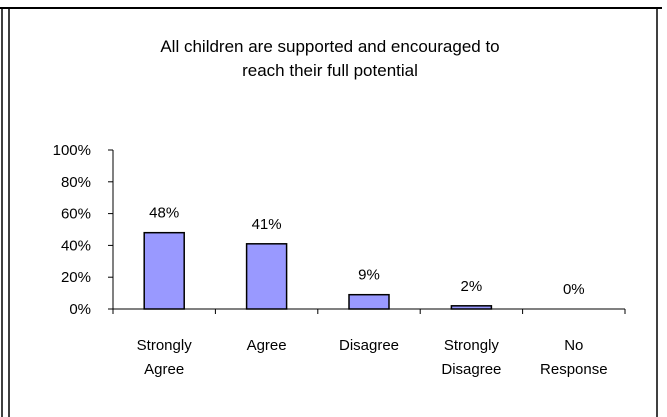  I want to click on y-tick-label: 0%, so click(80, 309).